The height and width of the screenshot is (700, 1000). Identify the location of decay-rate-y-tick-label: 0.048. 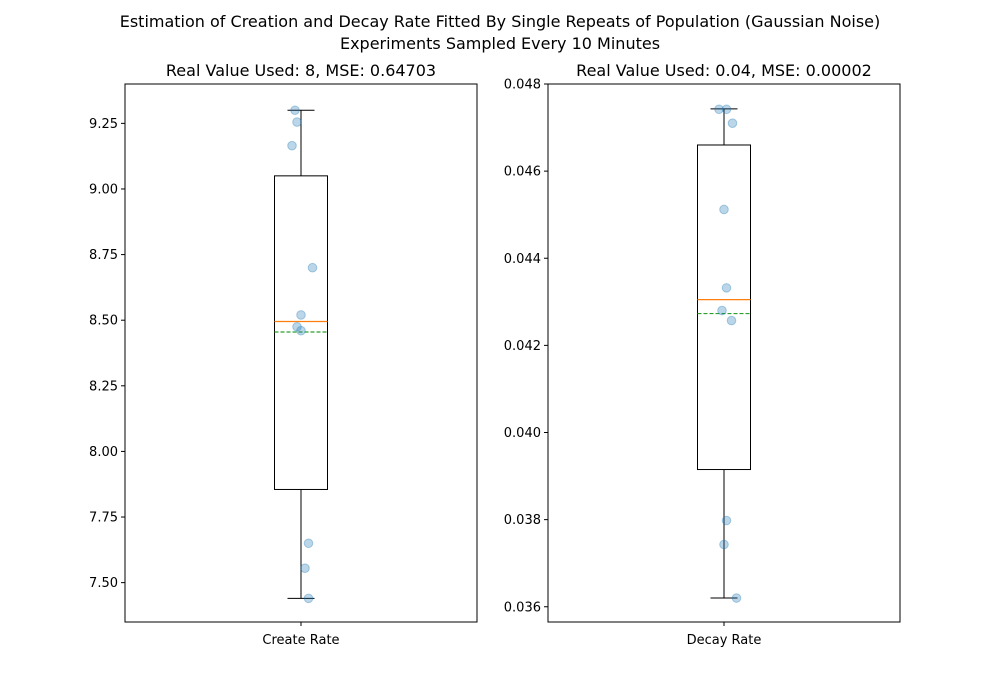
(522, 85).